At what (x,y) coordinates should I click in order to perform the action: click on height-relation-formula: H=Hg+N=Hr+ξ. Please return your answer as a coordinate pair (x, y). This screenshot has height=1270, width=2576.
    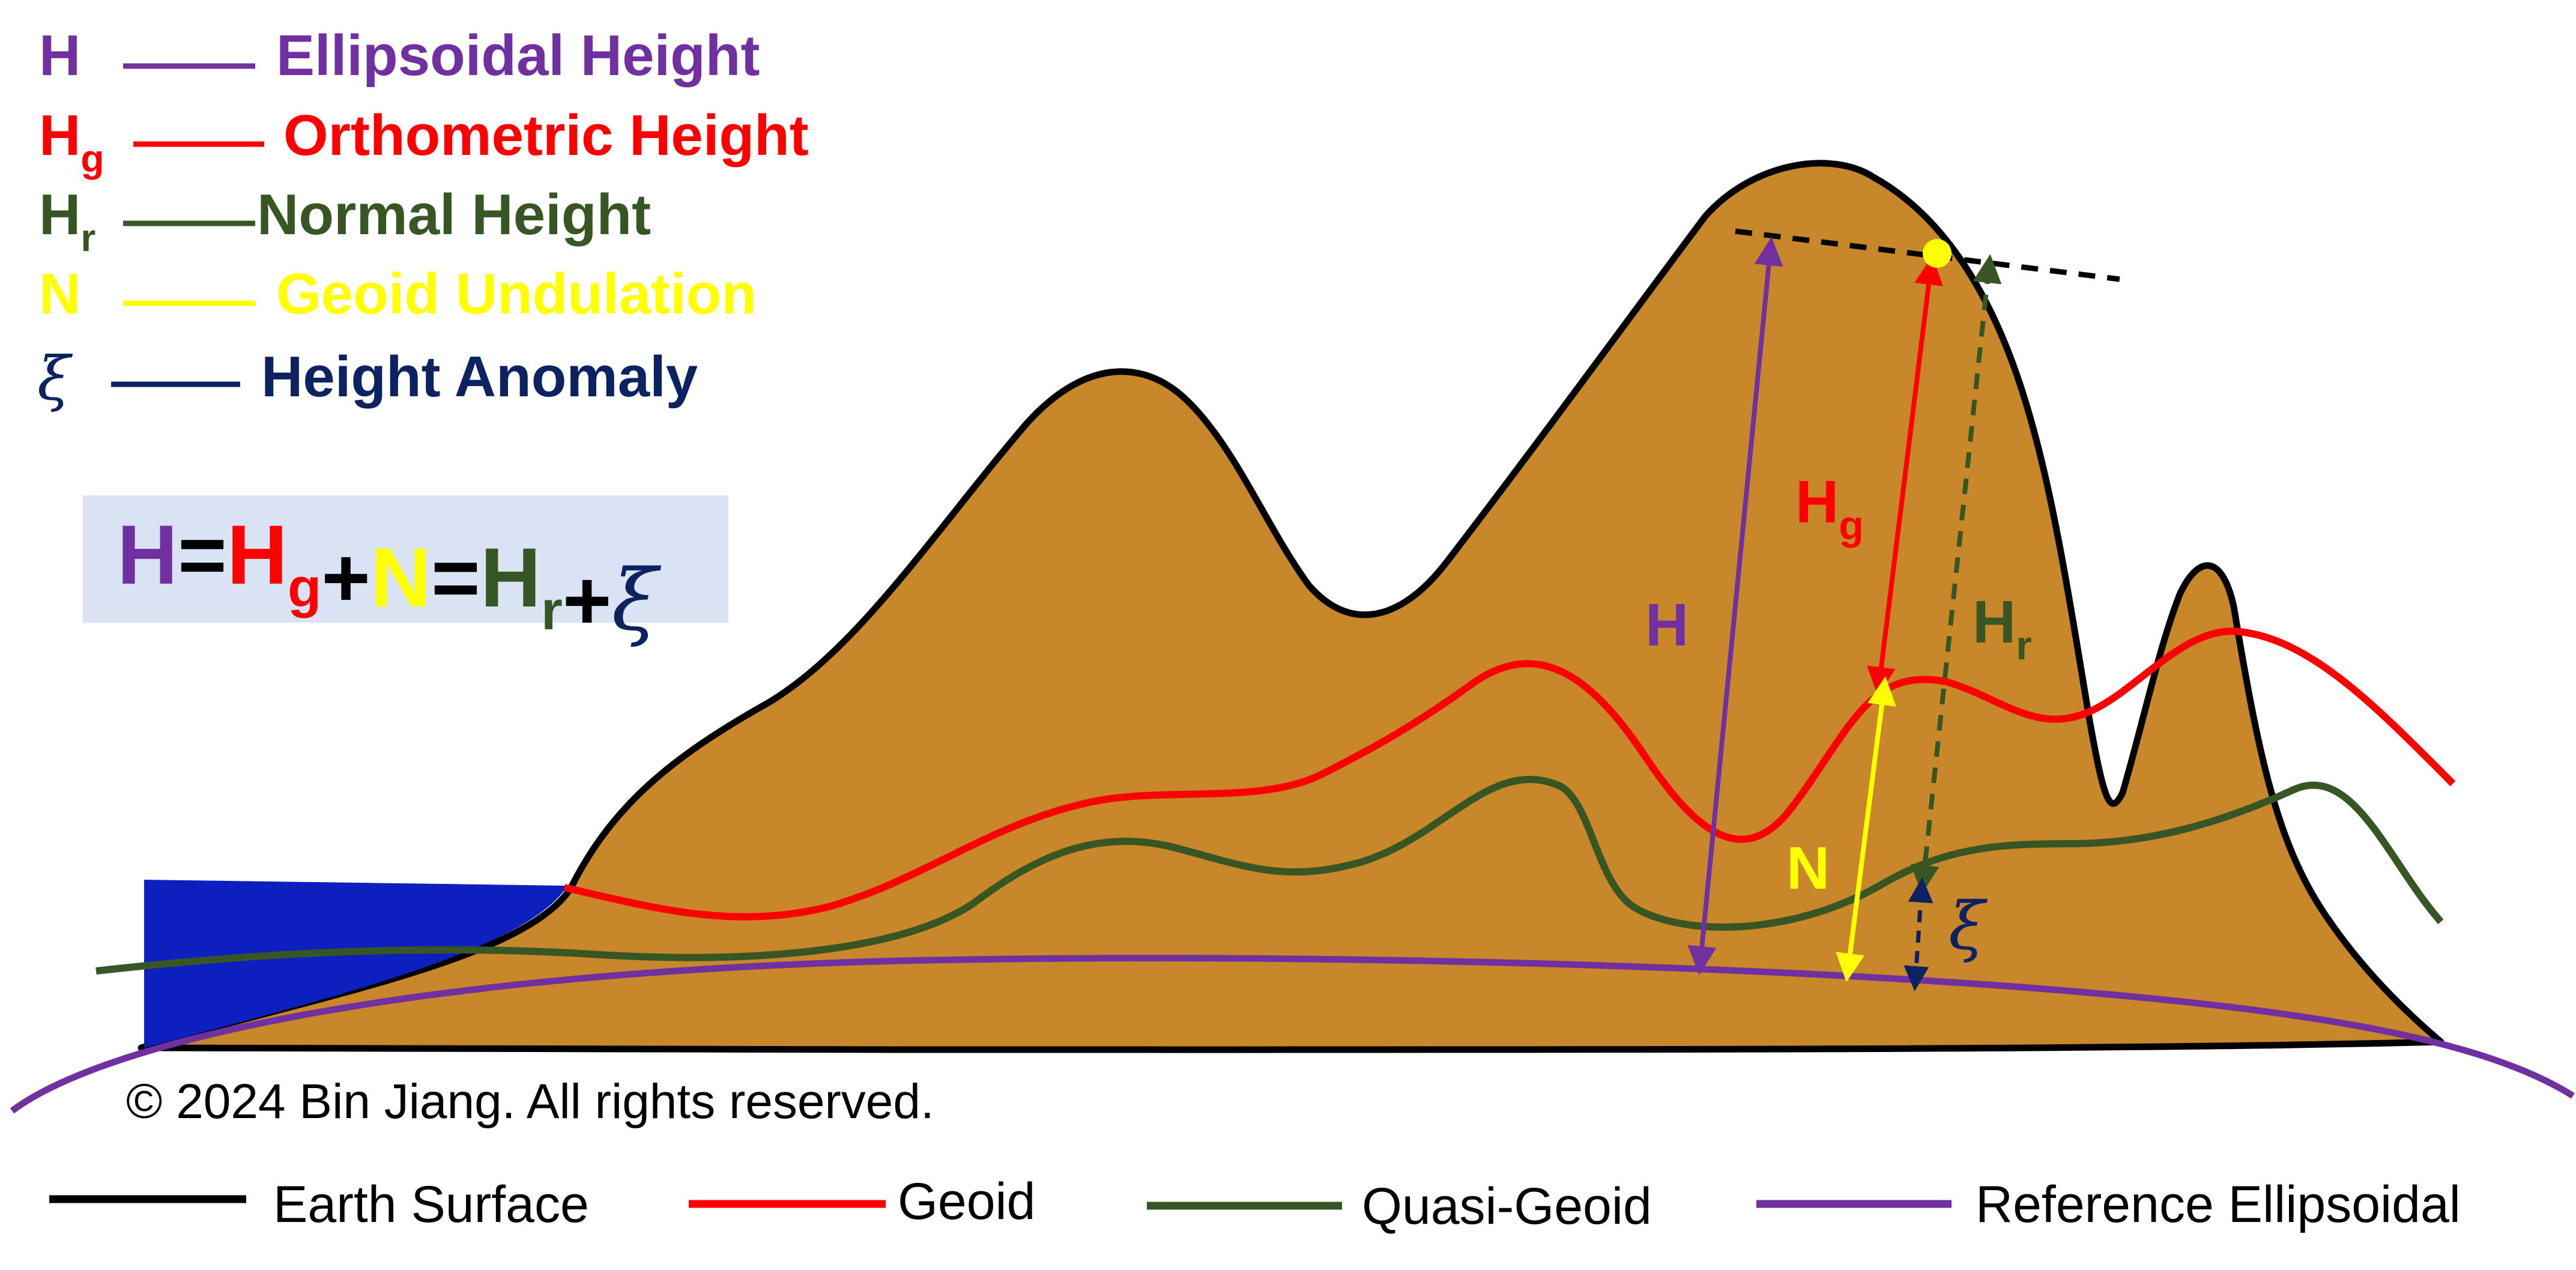
    Looking at the image, I should click on (390, 578).